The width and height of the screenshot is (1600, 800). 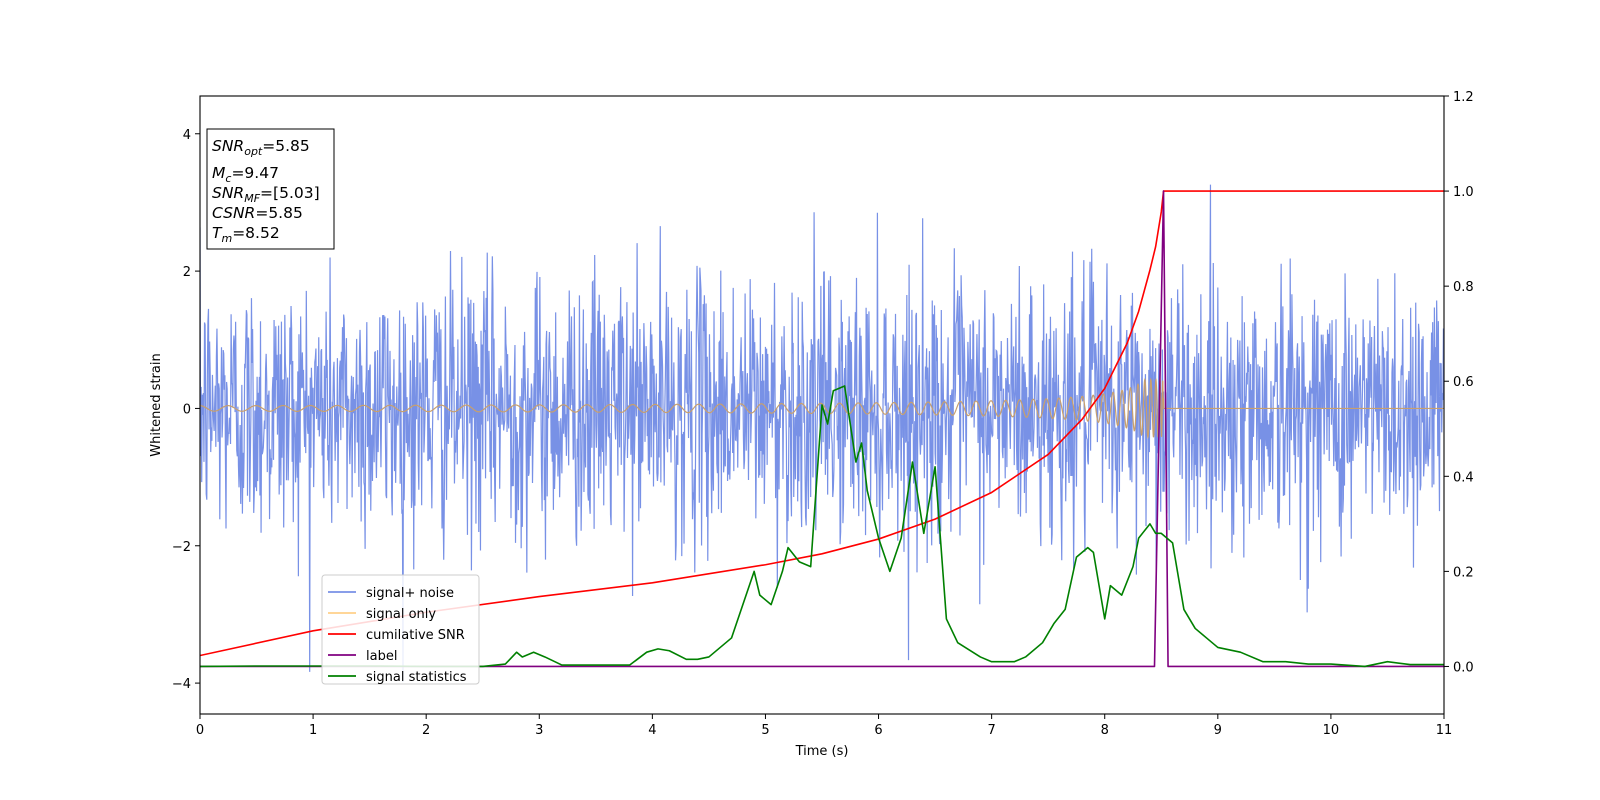 What do you see at coordinates (1463, 192) in the screenshot?
I see `y-right-tick-label: 1.0` at bounding box center [1463, 192].